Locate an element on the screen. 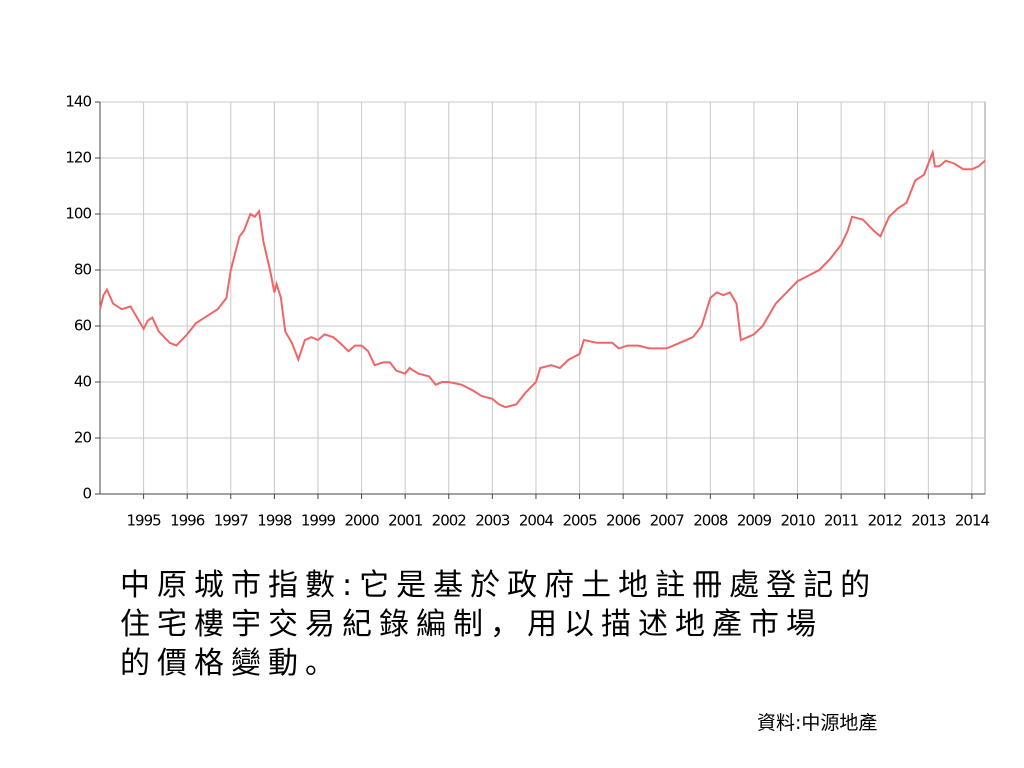 This screenshot has width=1024, height=768. x-tick-label: 2001 is located at coordinates (405, 521).